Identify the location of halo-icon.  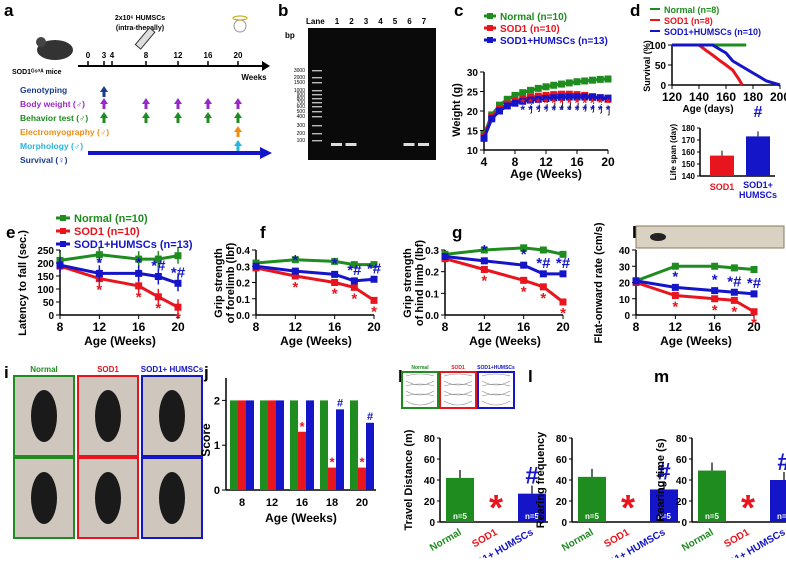
(240, 18).